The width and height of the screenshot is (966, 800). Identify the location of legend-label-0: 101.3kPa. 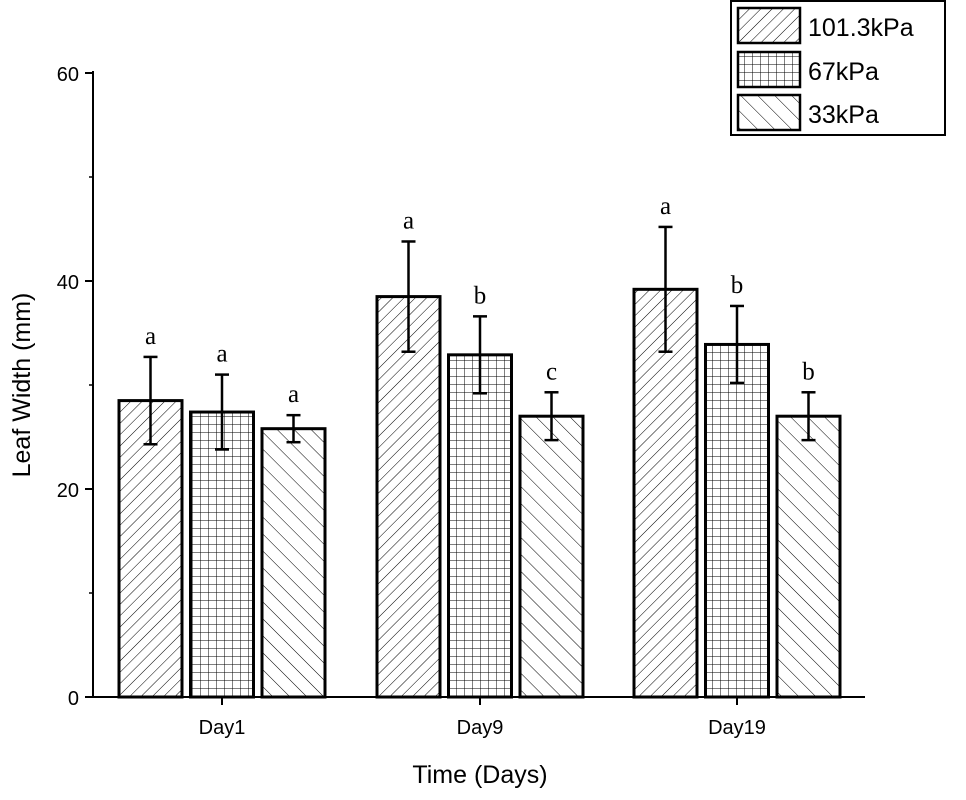
(861, 28).